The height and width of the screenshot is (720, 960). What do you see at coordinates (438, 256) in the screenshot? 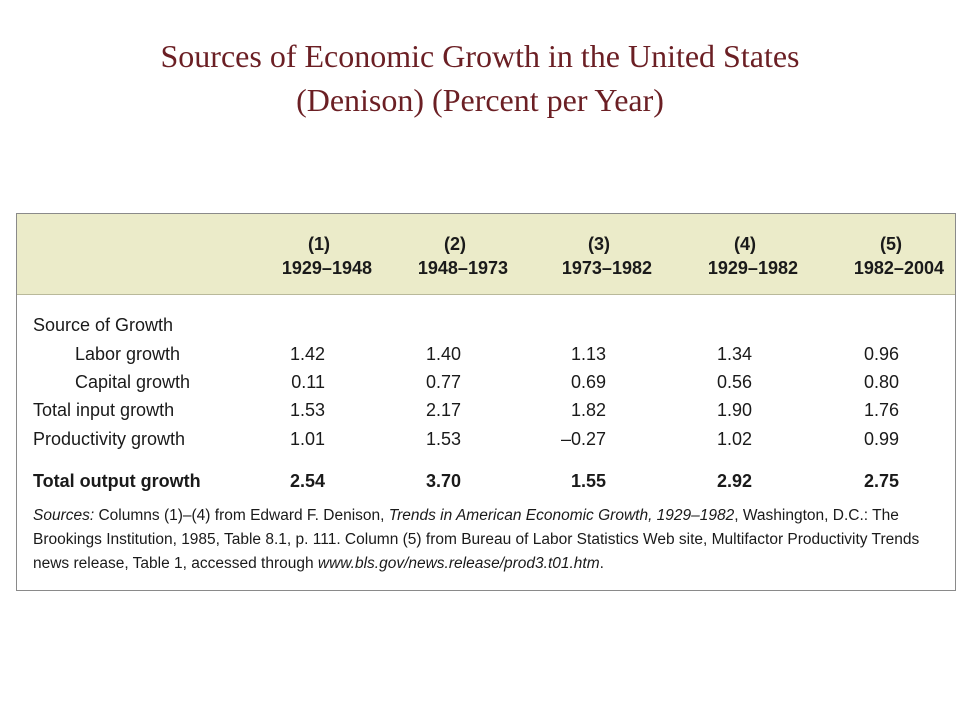
I see `column-header-2: (2) 1948–1973` at bounding box center [438, 256].